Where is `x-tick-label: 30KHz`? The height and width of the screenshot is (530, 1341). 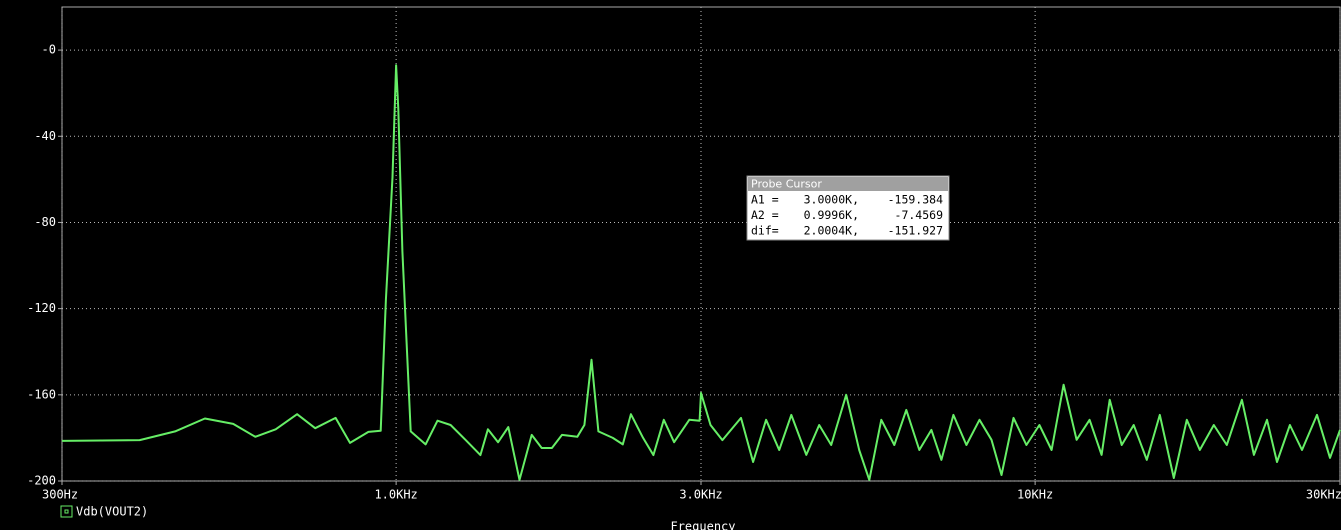
x-tick-label: 30KHz is located at coordinates (1323, 495).